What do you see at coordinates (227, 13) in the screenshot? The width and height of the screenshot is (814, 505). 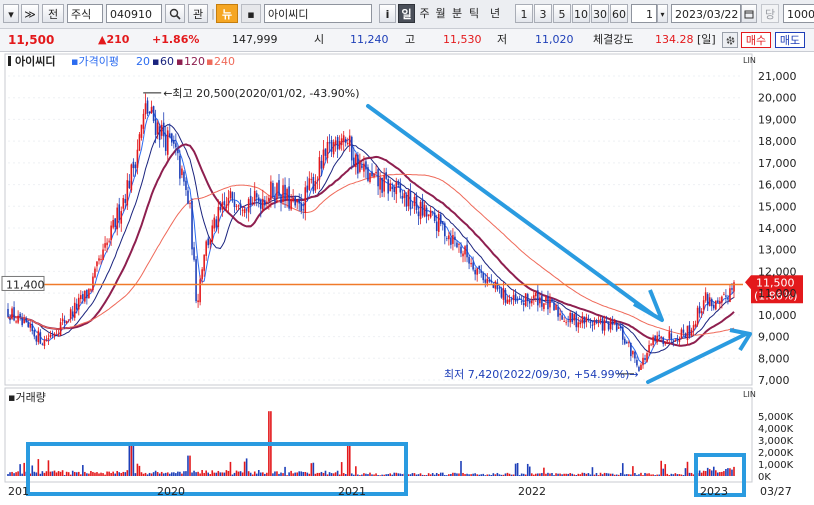 I see `news-button: 뉴` at bounding box center [227, 13].